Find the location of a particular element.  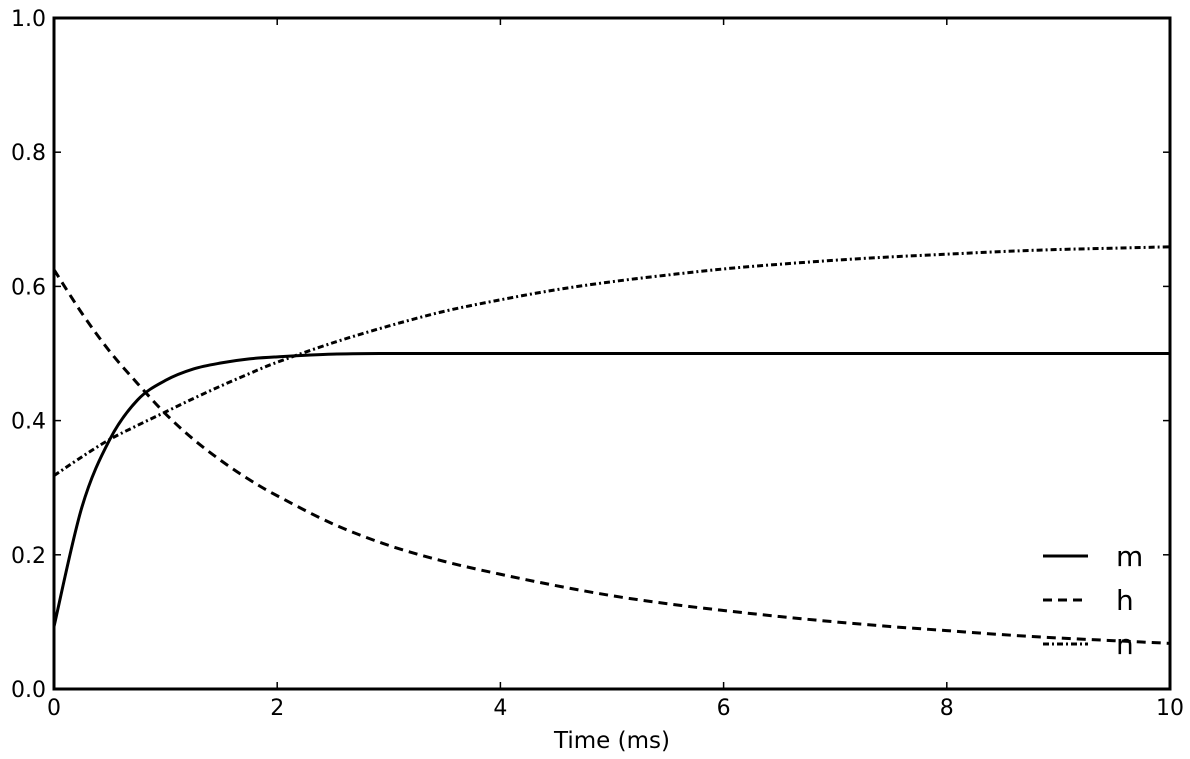

legend-label-m: m is located at coordinates (1129, 556).